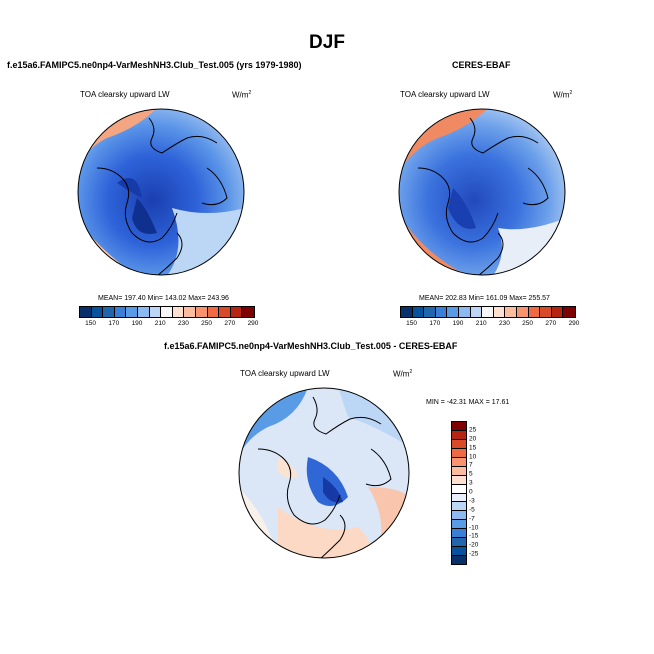  What do you see at coordinates (114, 323) in the screenshot?
I see `colorbar-tick-label: 170` at bounding box center [114, 323].